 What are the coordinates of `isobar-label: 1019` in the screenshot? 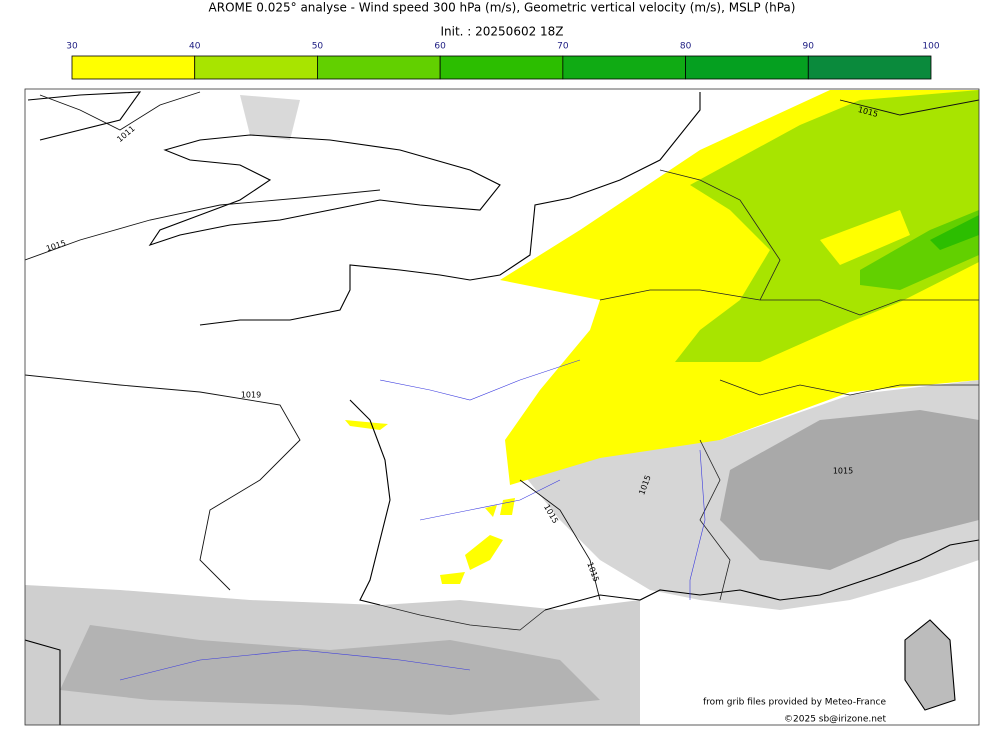 It's located at (251, 395).